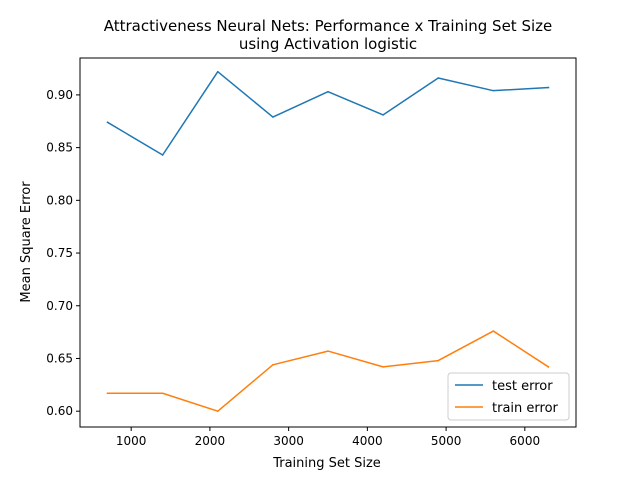  Describe the element at coordinates (367, 441) in the screenshot. I see `x-tick-label: 4000` at that location.